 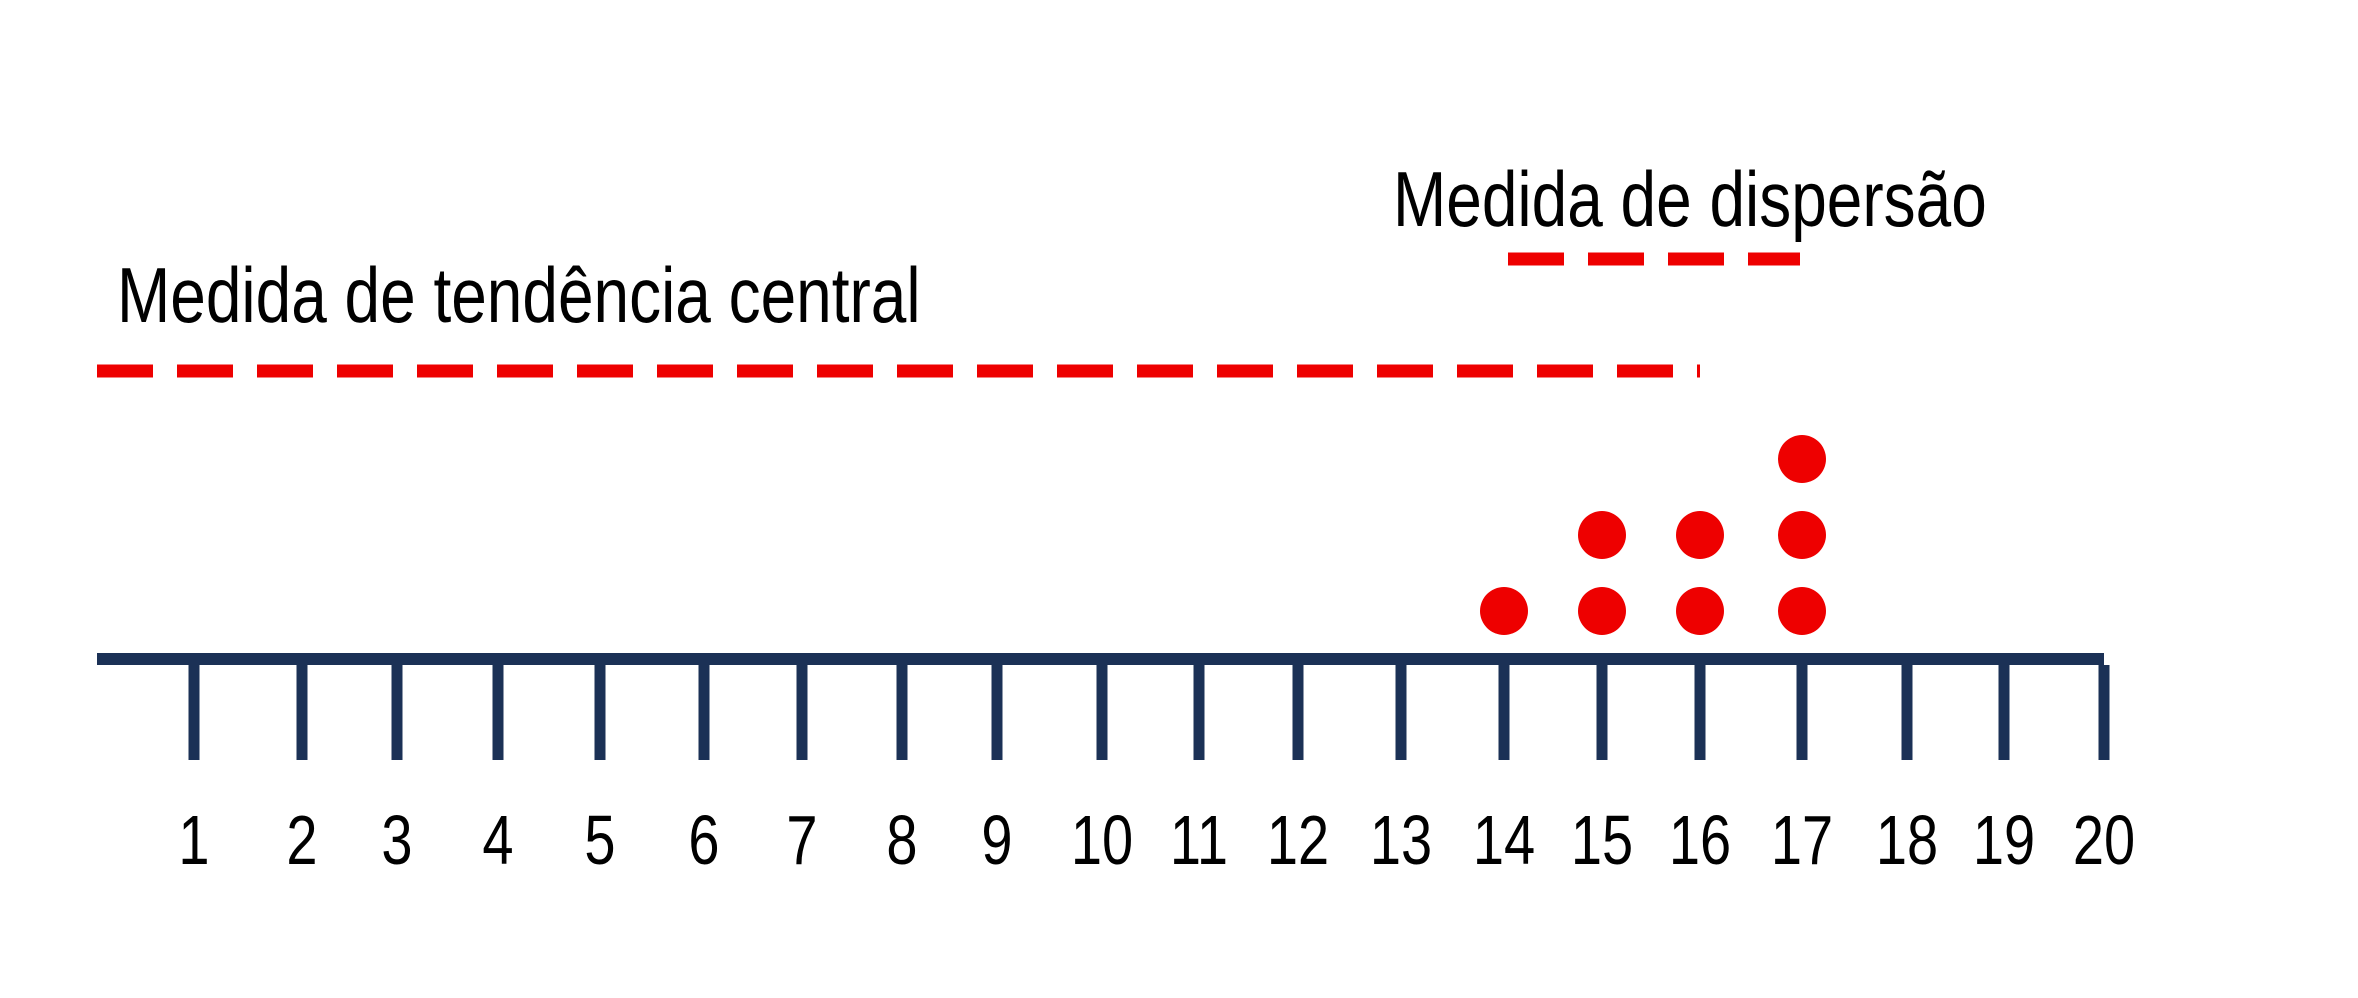 What do you see at coordinates (802, 840) in the screenshot?
I see `tick-label: 7` at bounding box center [802, 840].